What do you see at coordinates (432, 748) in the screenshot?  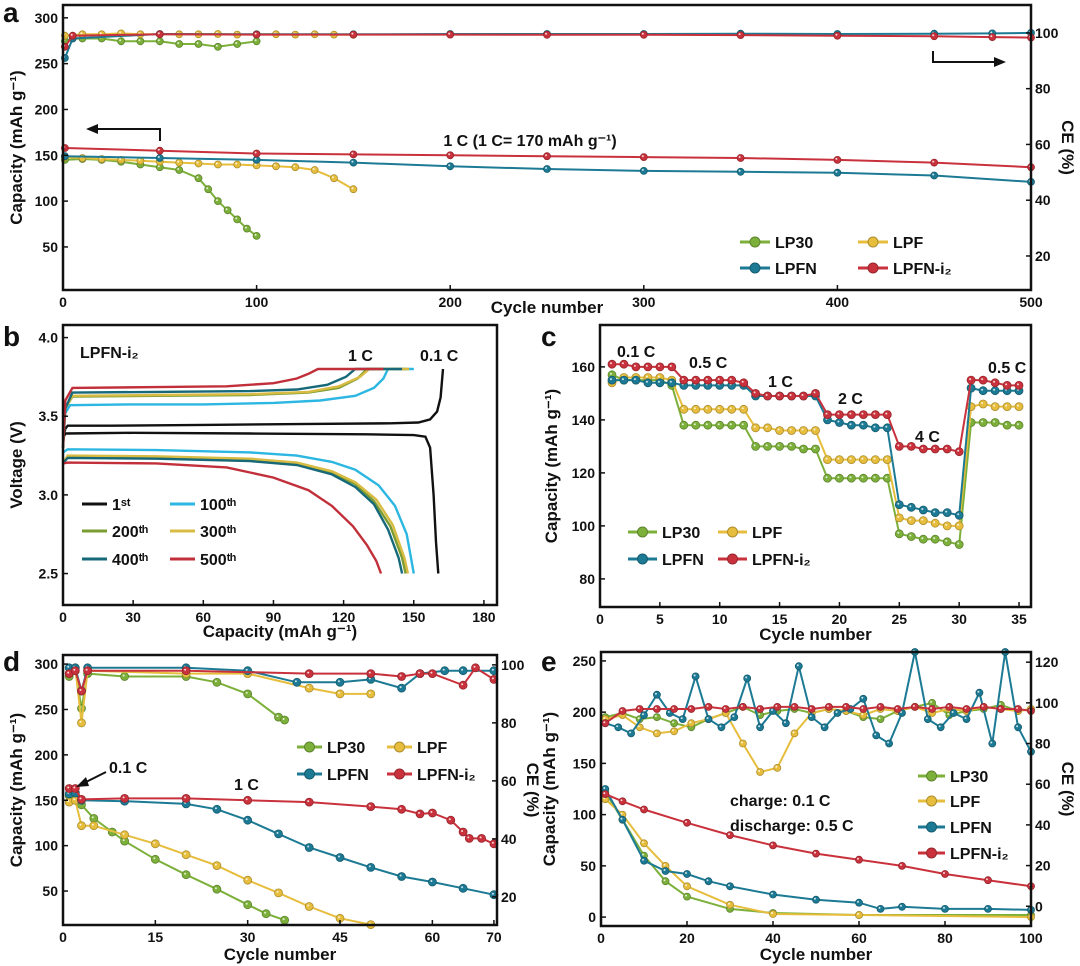 I see `legend-label: LPF` at bounding box center [432, 748].